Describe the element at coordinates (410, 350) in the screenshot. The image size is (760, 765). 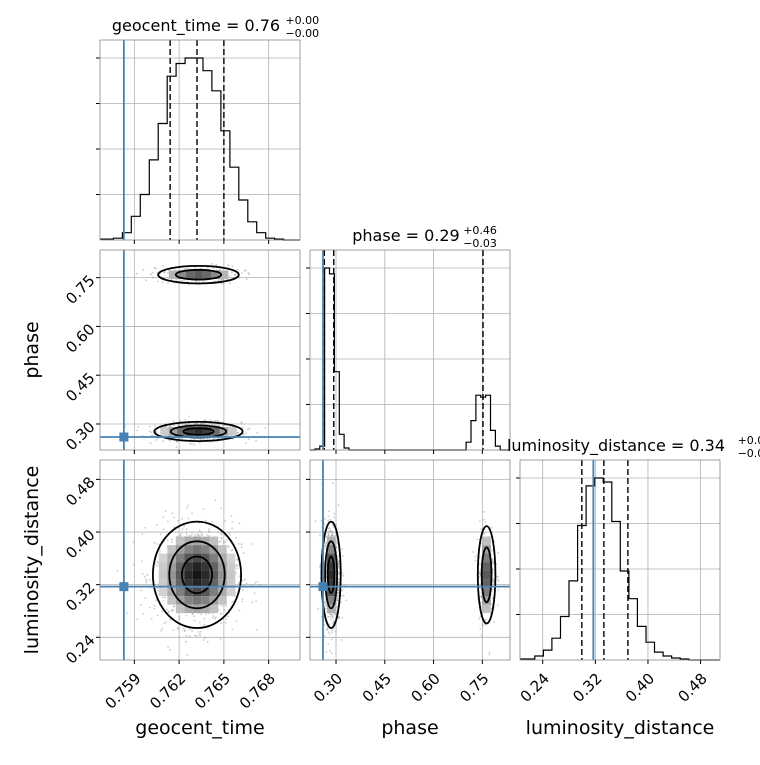
I see `hist-bg-phase` at that location.